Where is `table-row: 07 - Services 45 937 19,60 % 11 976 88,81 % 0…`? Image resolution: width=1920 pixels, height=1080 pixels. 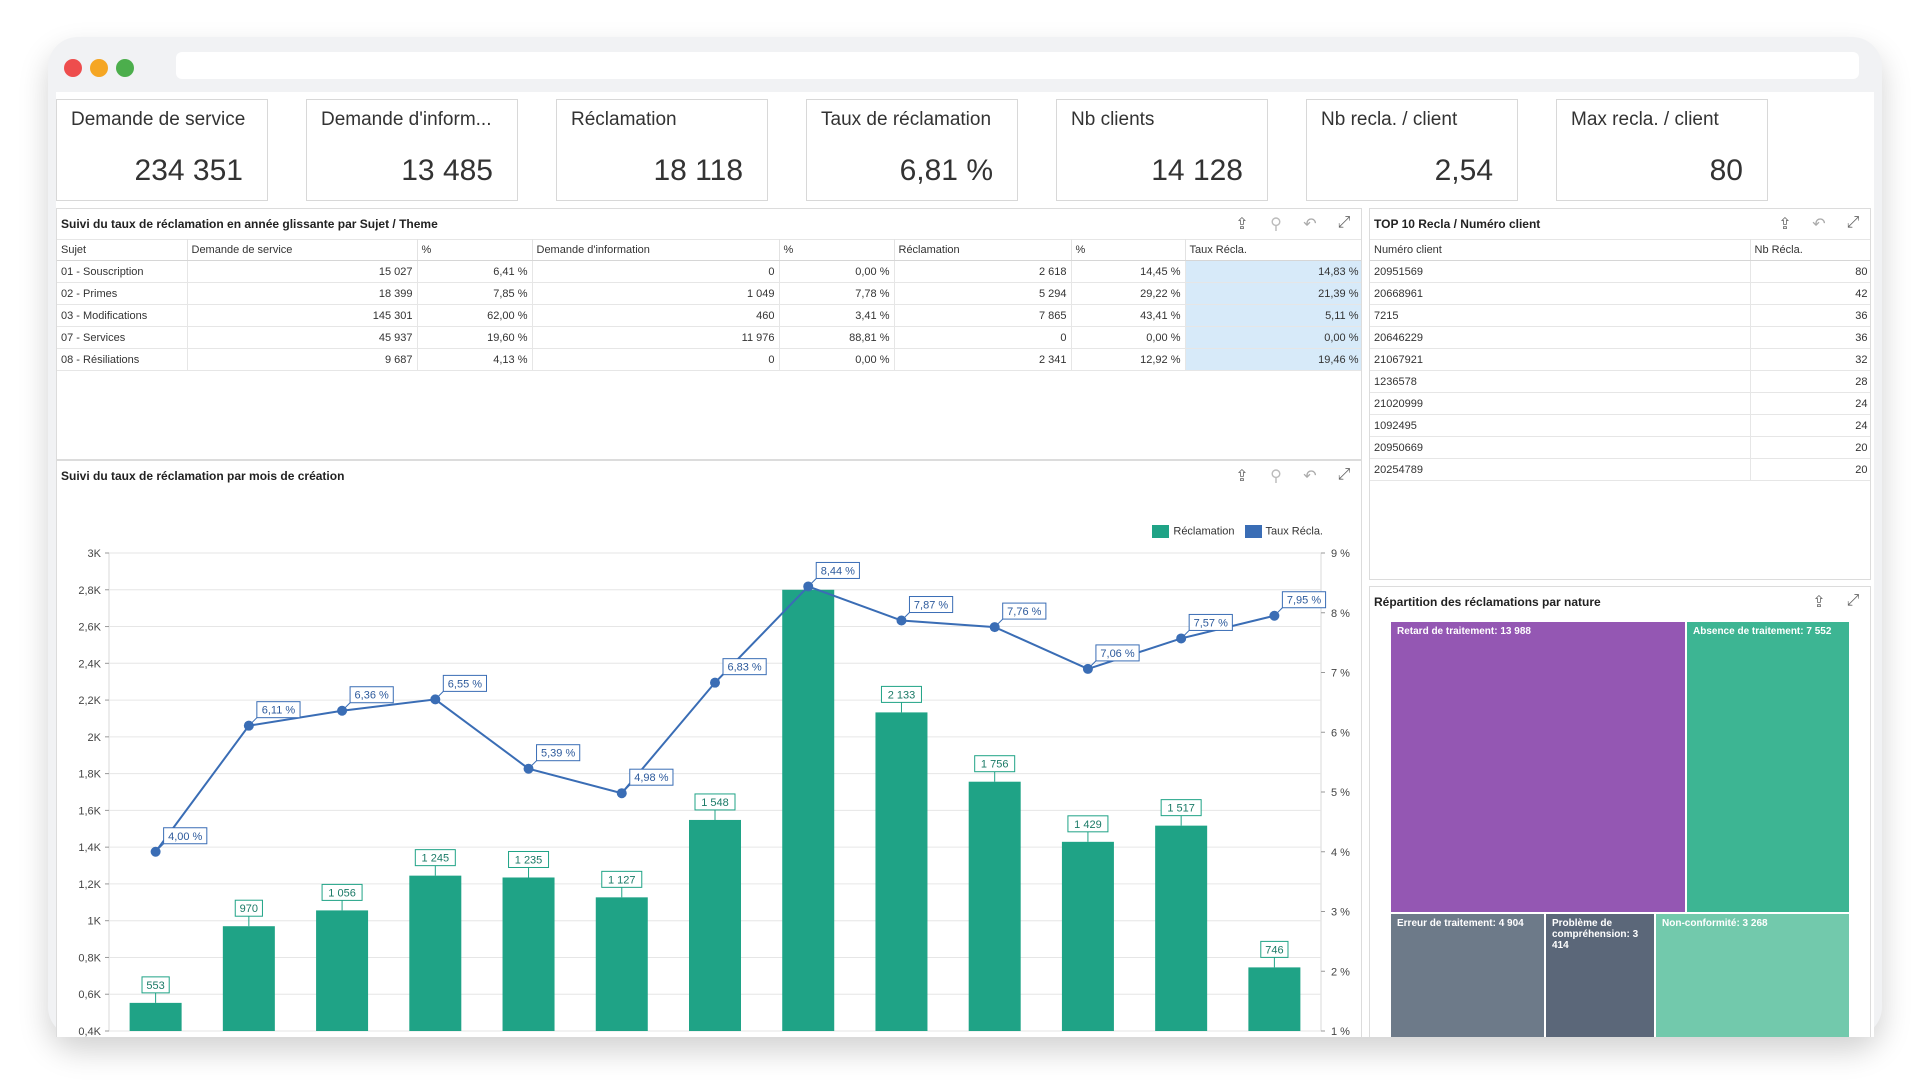
table-row: 07 - Services 45 937 19,60 % 11 976 88,81 % 0… is located at coordinates (709, 337).